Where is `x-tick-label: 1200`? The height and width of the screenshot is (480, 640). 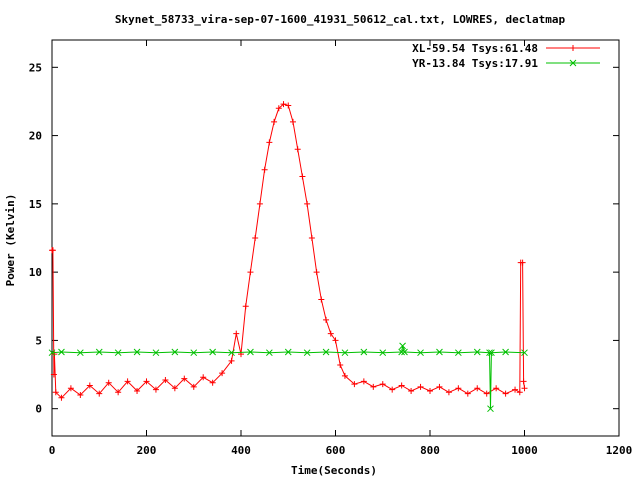
x-tick-label: 1200 is located at coordinates (619, 450).